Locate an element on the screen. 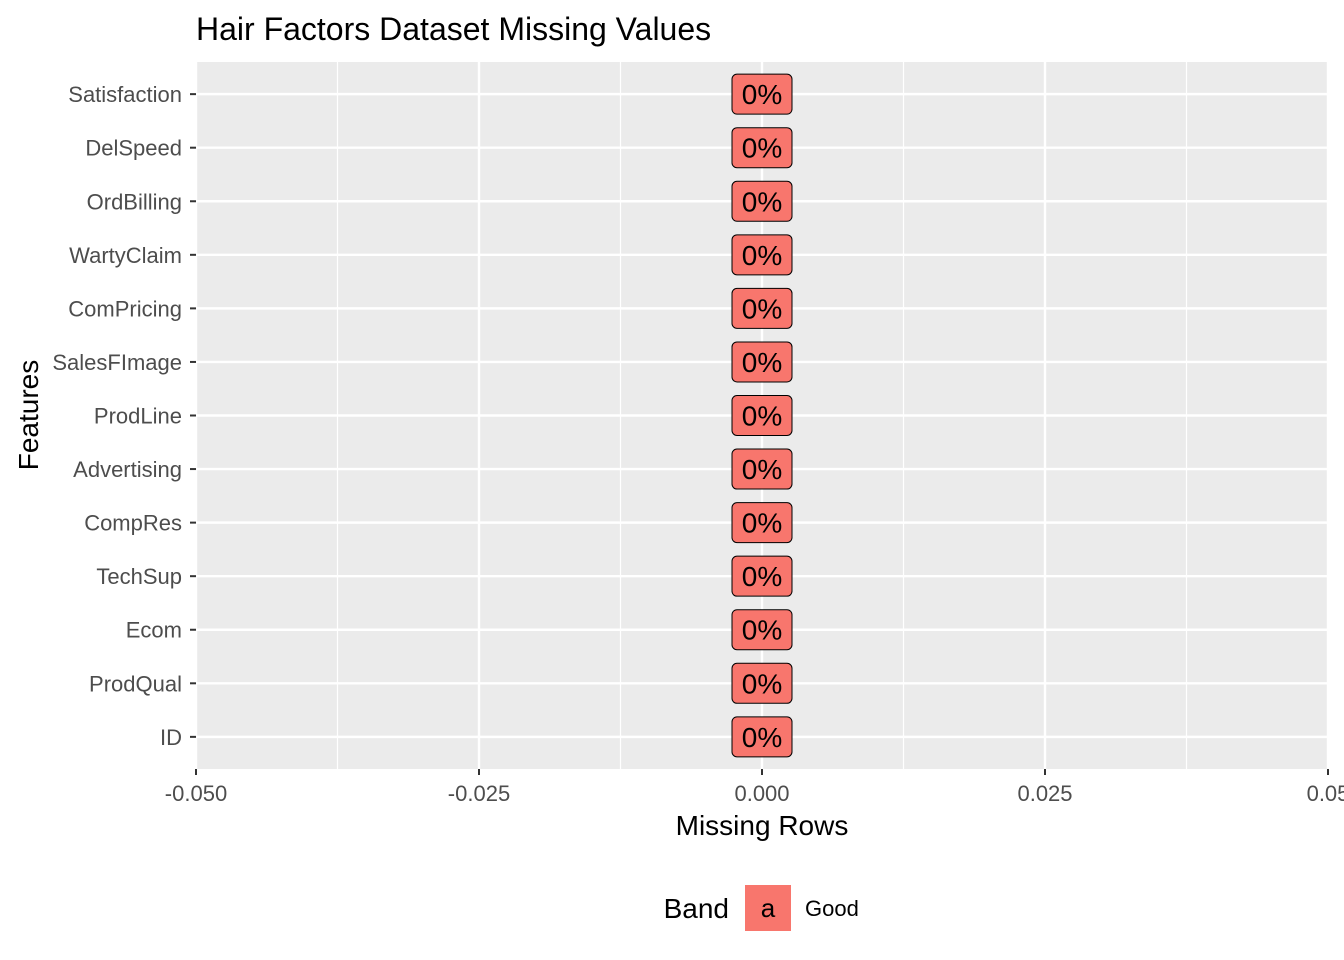  y-tick-label: ProdQual is located at coordinates (135, 683).